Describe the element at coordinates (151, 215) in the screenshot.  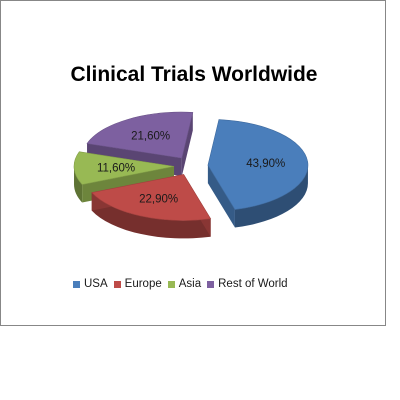
I see `pie-slice-side-europe` at that location.